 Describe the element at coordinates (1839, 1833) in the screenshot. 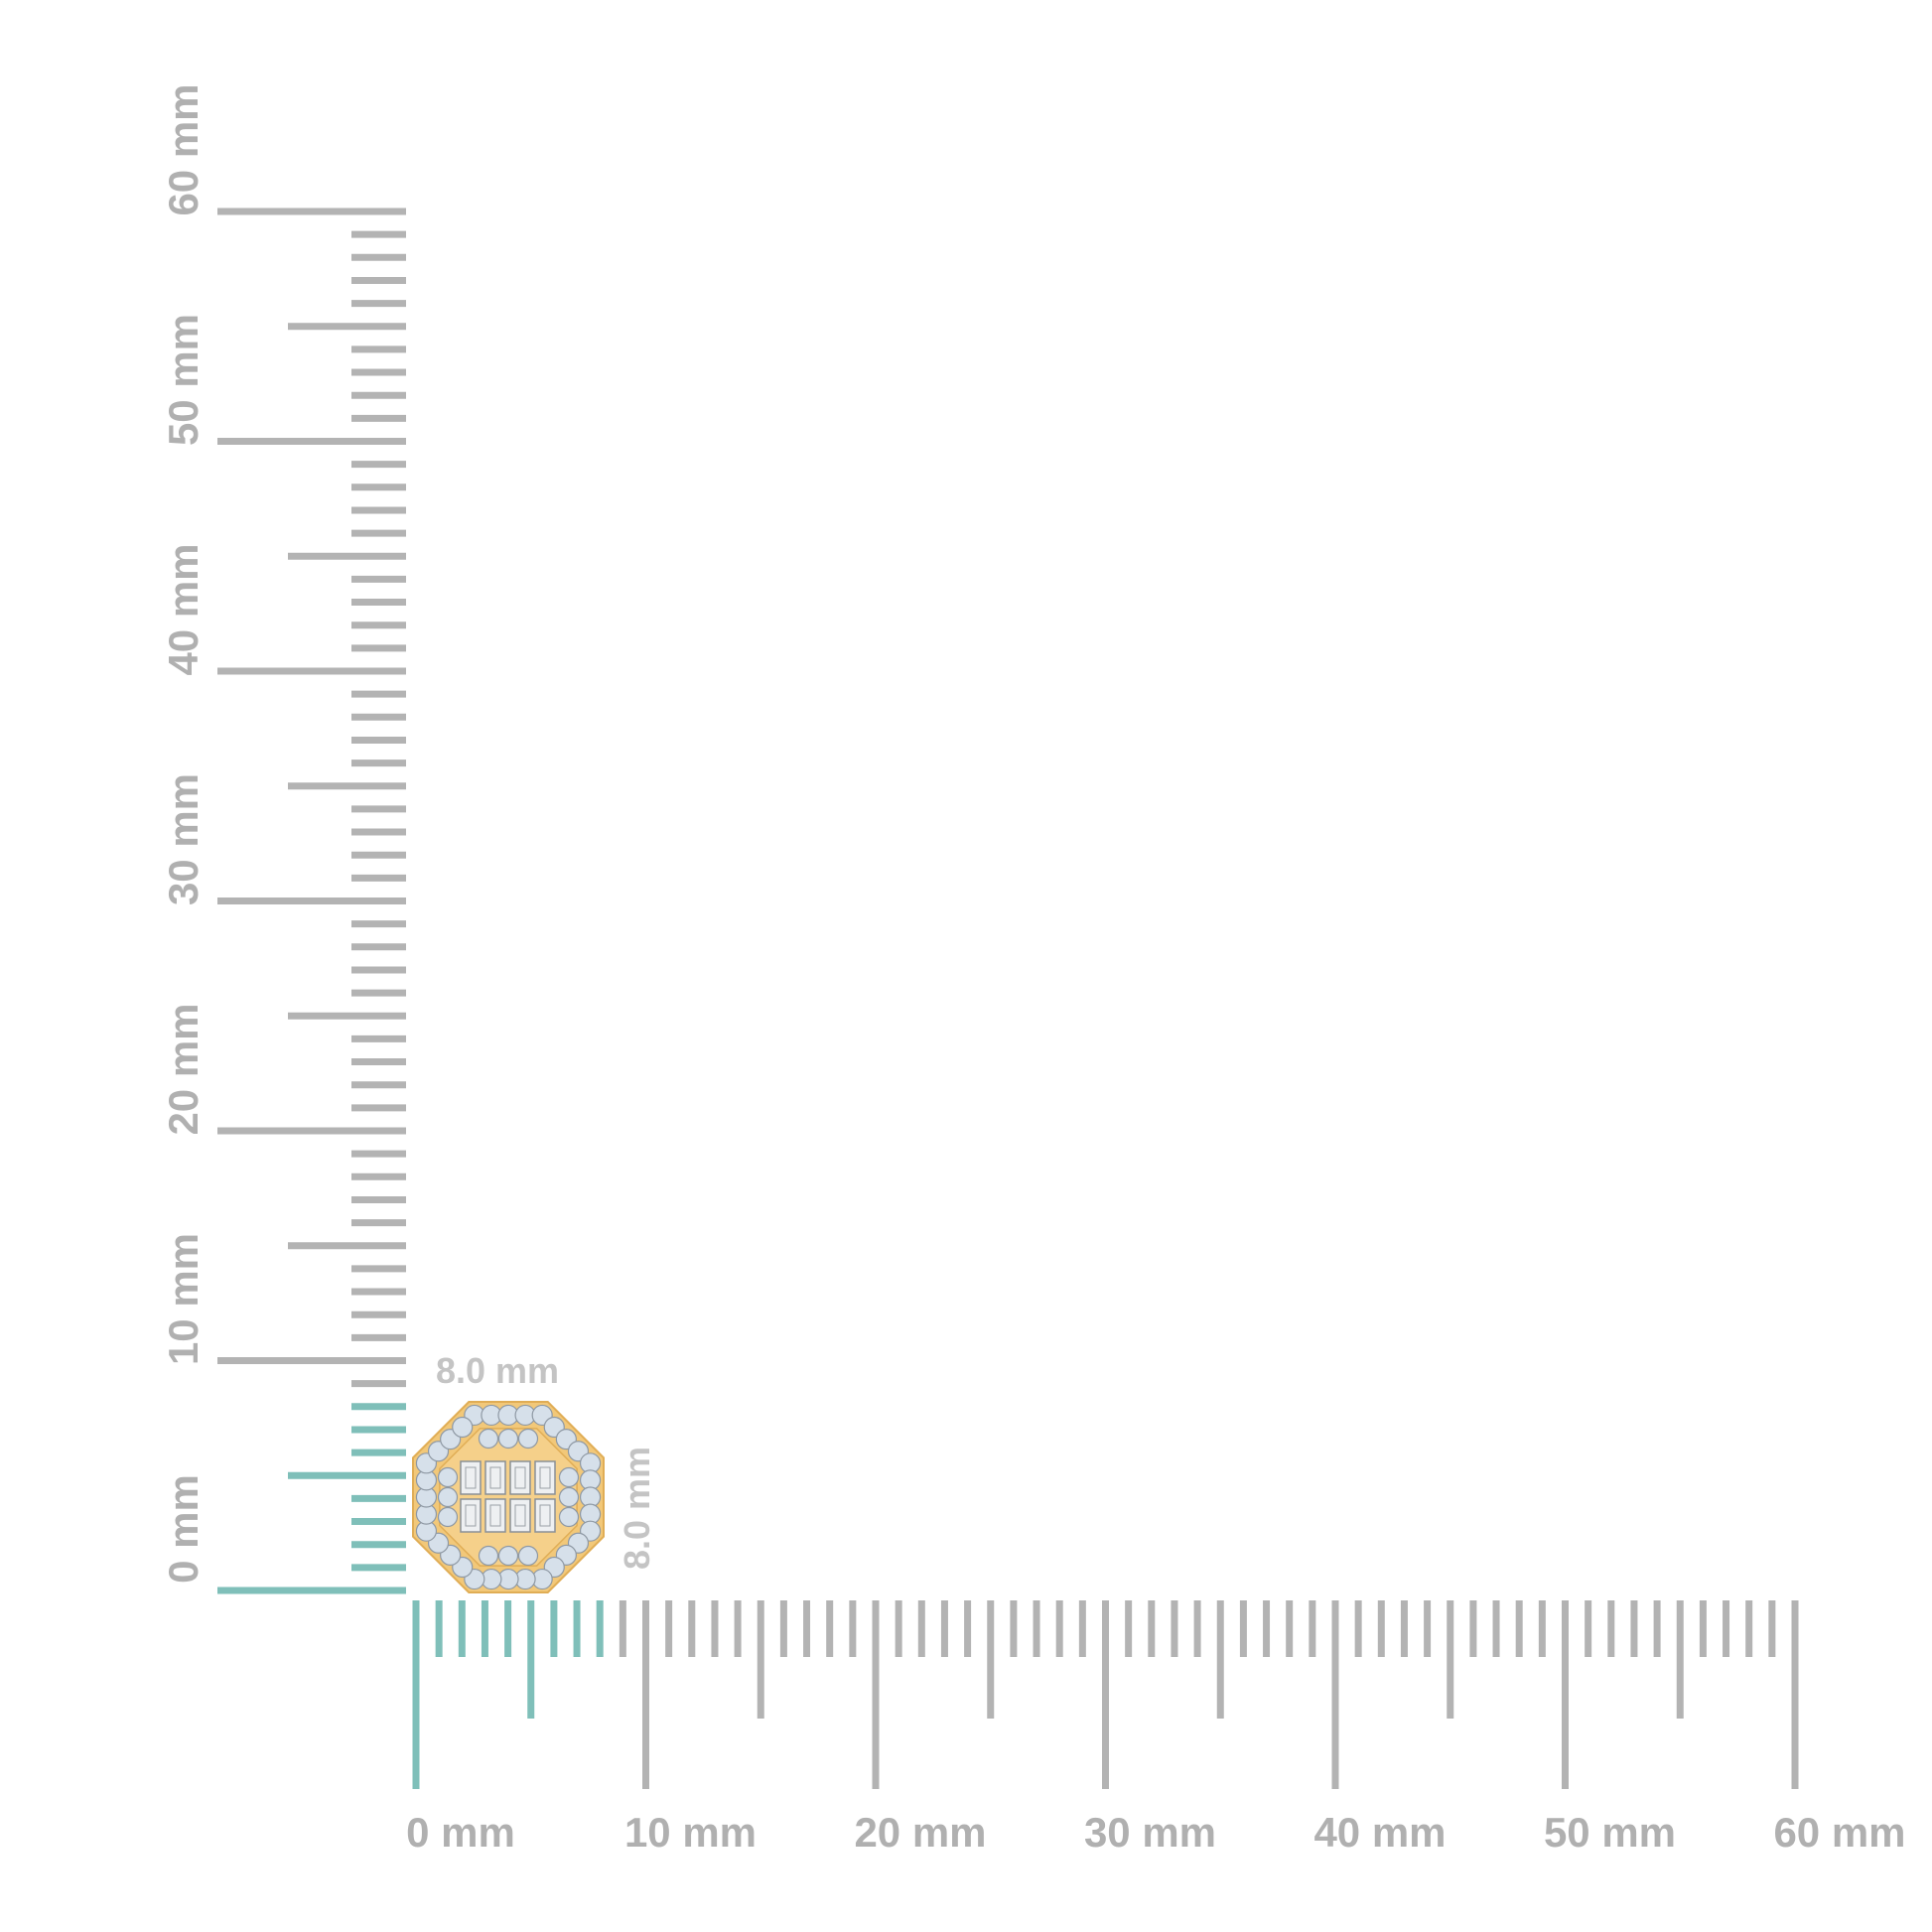

I see `horizontal-label-60: 60 mm` at that location.